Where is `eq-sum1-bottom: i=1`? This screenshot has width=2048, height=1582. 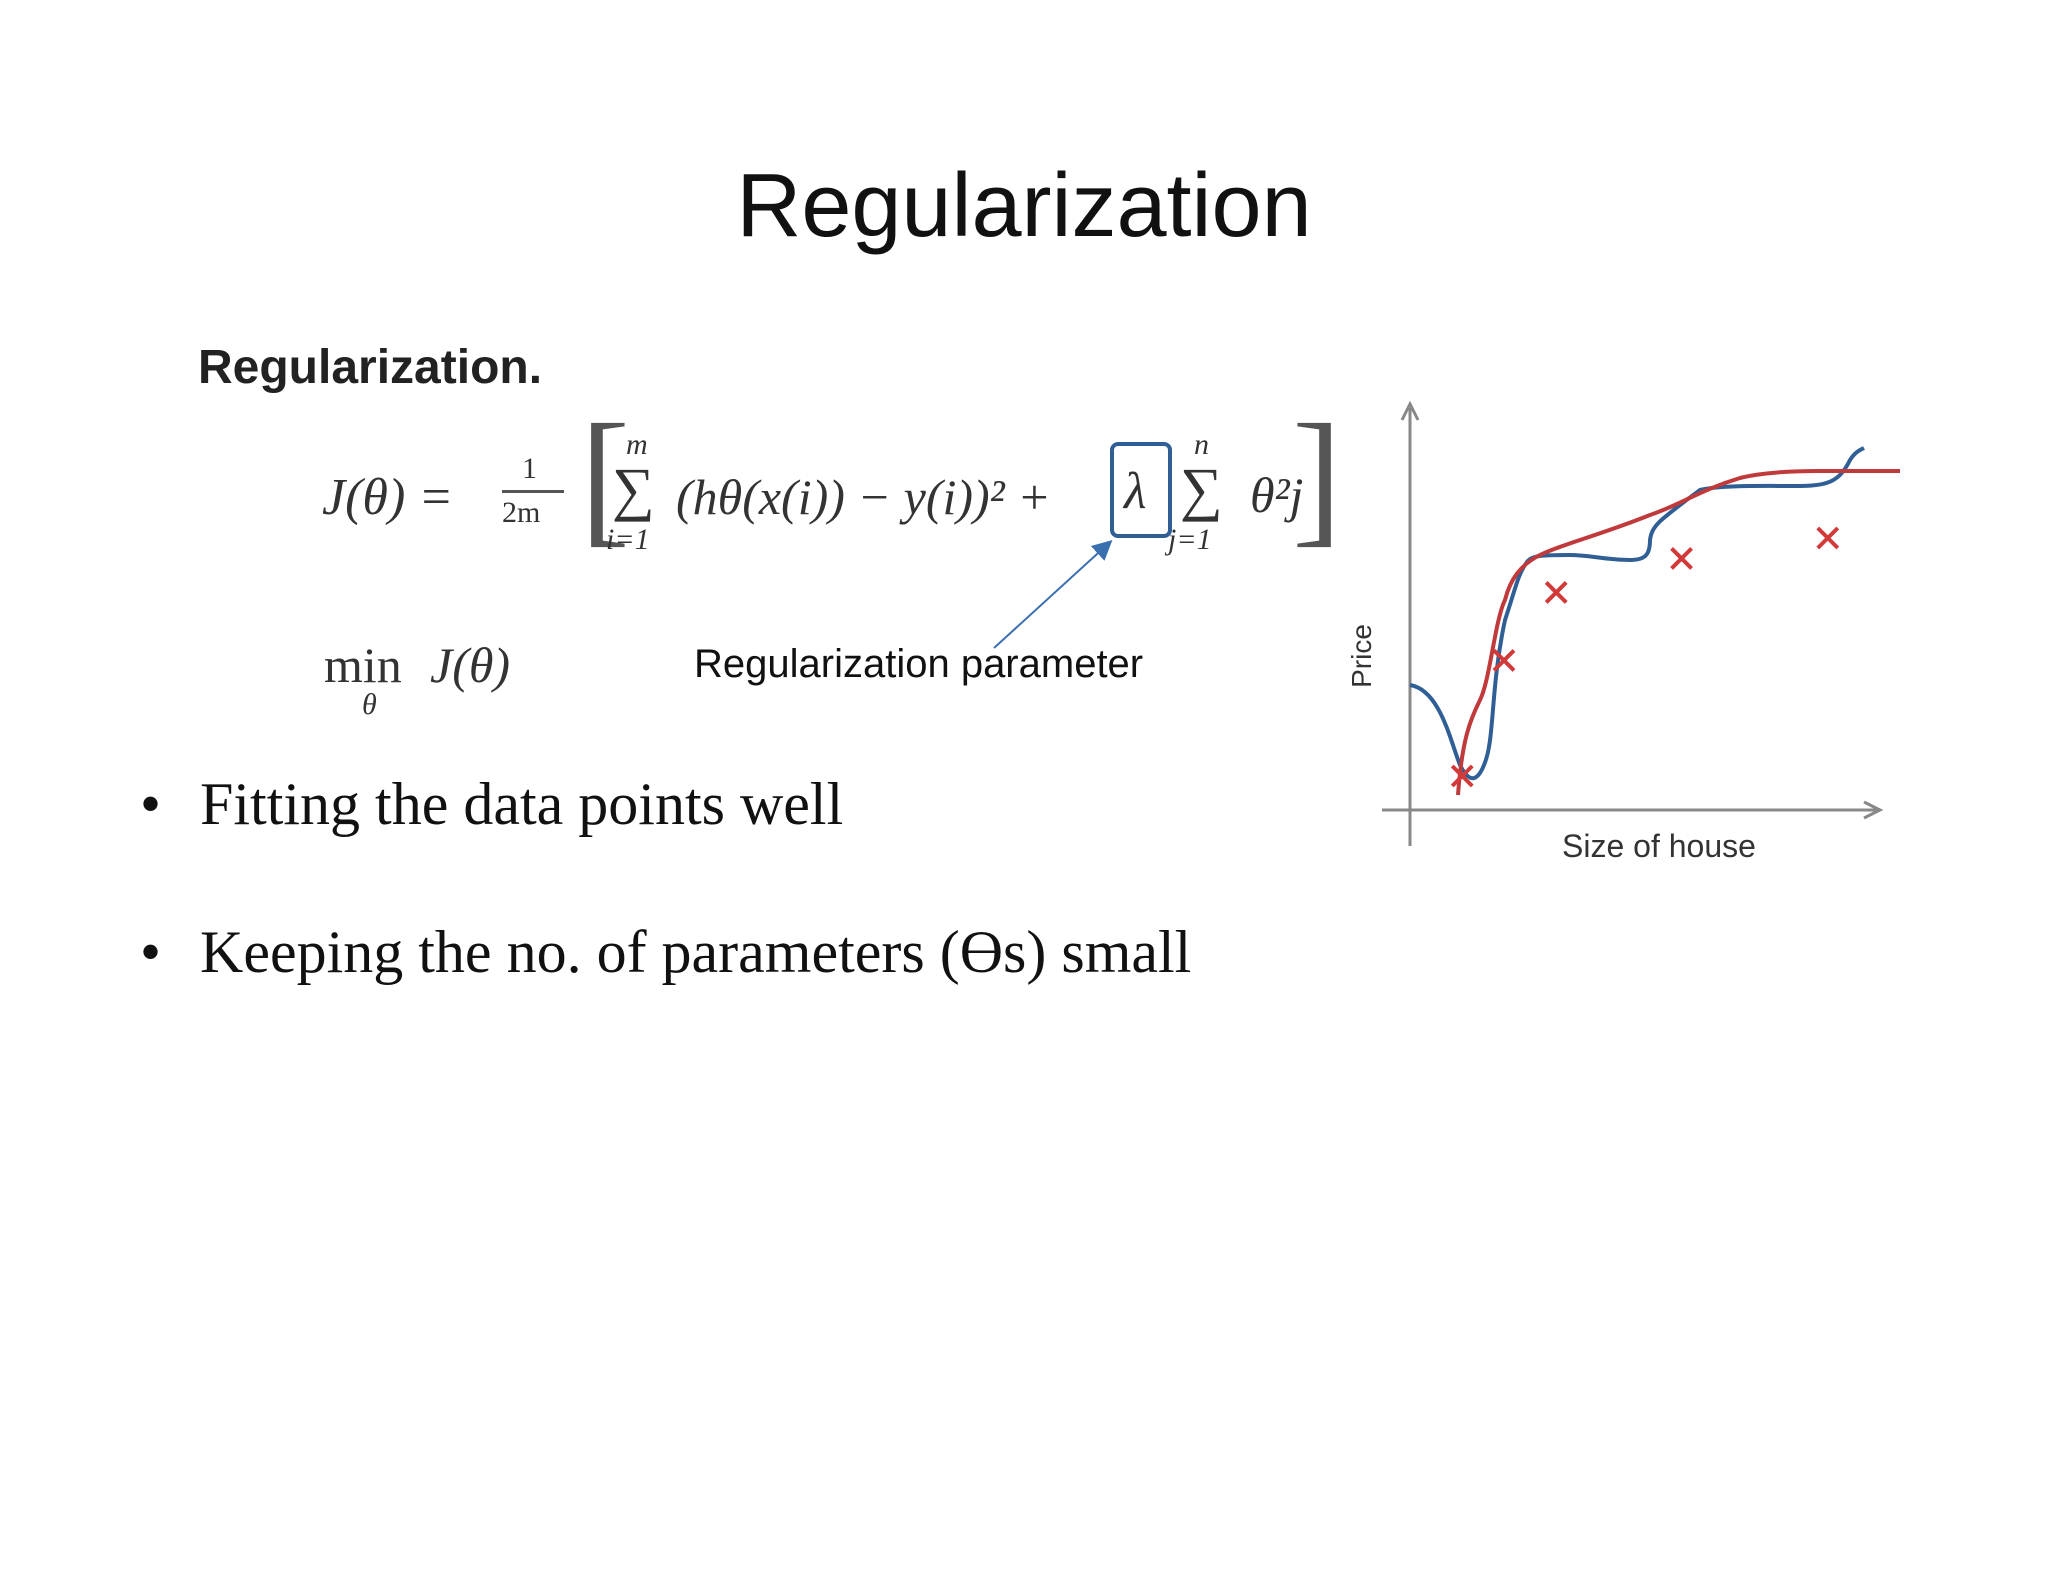 eq-sum1-bottom: i=1 is located at coordinates (628, 539).